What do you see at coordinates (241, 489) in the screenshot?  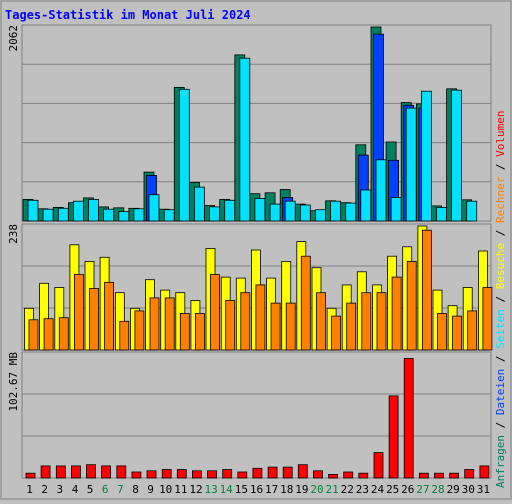 I see `x-tick-label: 15` at bounding box center [241, 489].